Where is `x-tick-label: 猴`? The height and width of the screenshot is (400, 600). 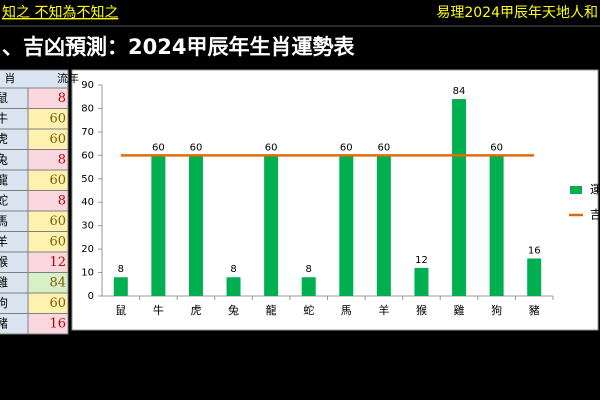
x-tick-label: 猴 is located at coordinates (421, 310).